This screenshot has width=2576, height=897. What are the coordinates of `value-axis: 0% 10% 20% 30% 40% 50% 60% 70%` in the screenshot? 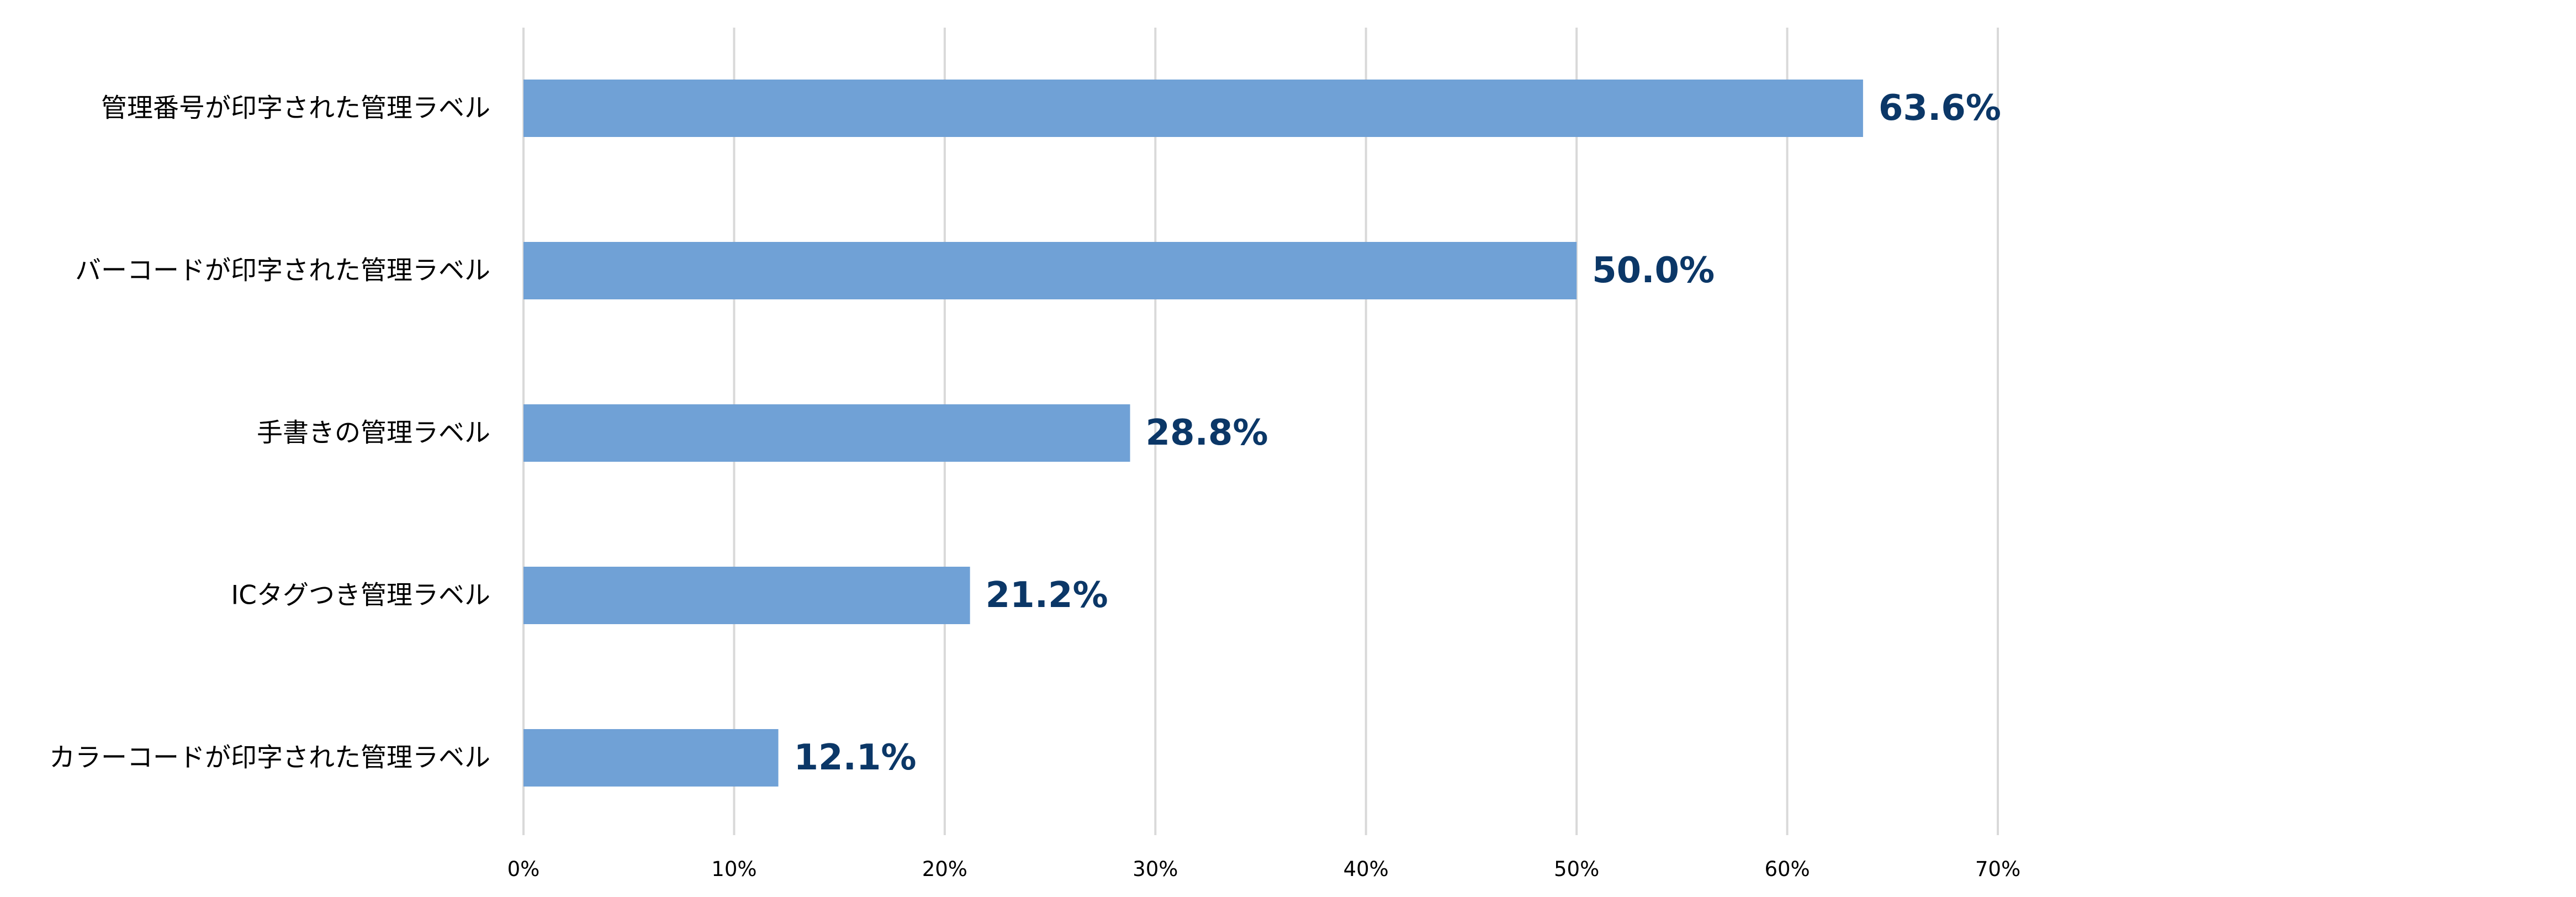 It's located at (1263, 869).